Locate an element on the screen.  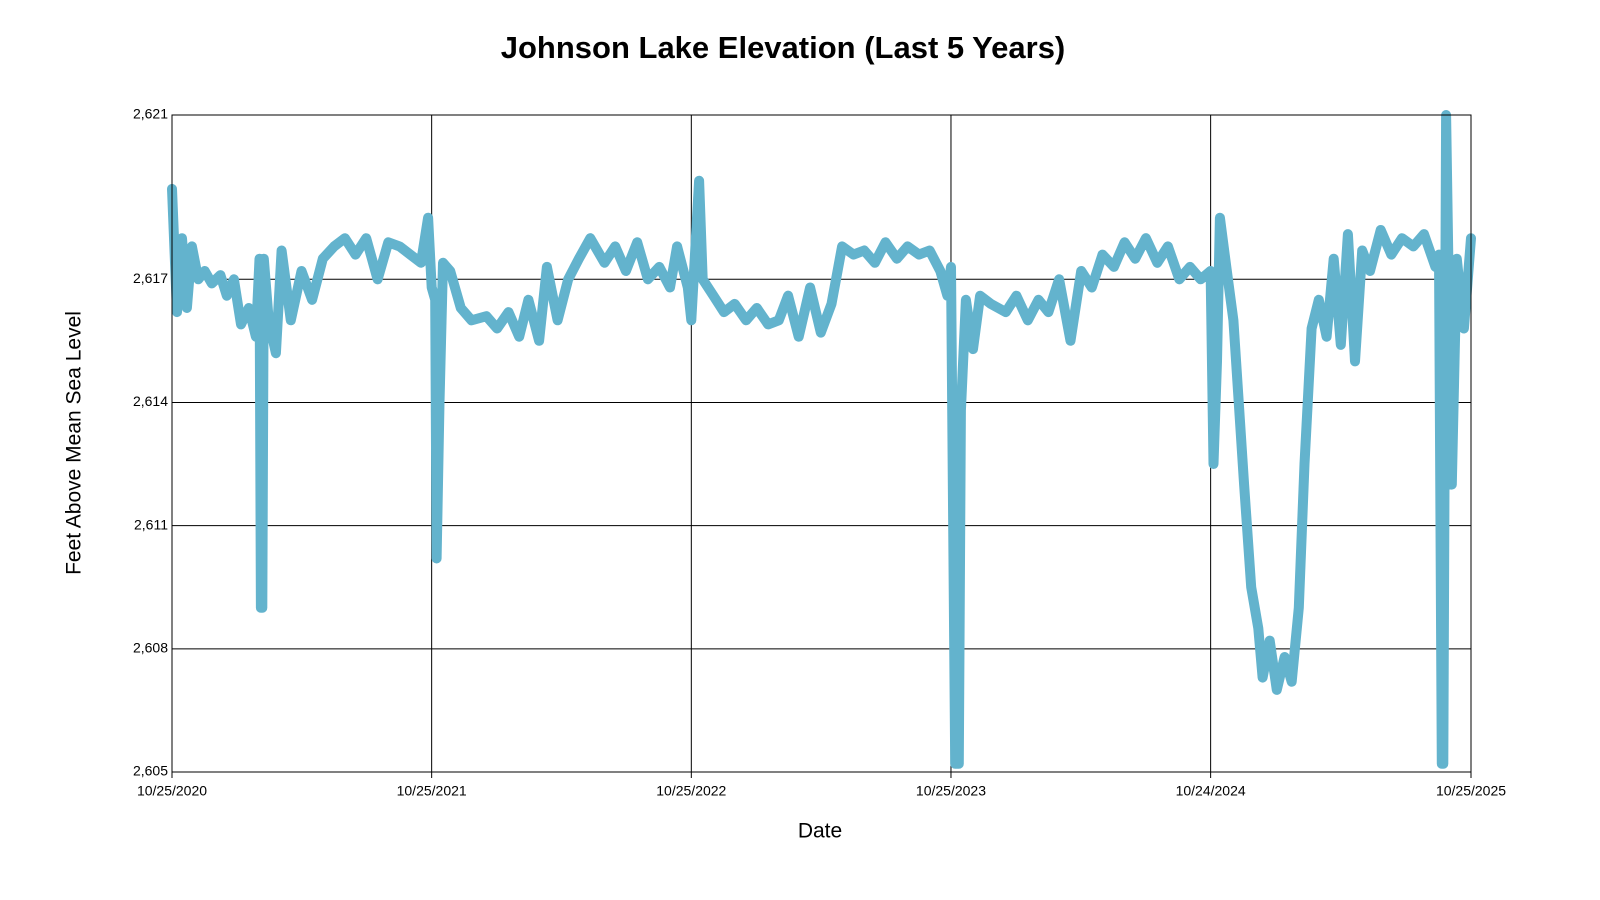
y-axis-label: Feet Above Mean Sea Level is located at coordinates (74, 443).